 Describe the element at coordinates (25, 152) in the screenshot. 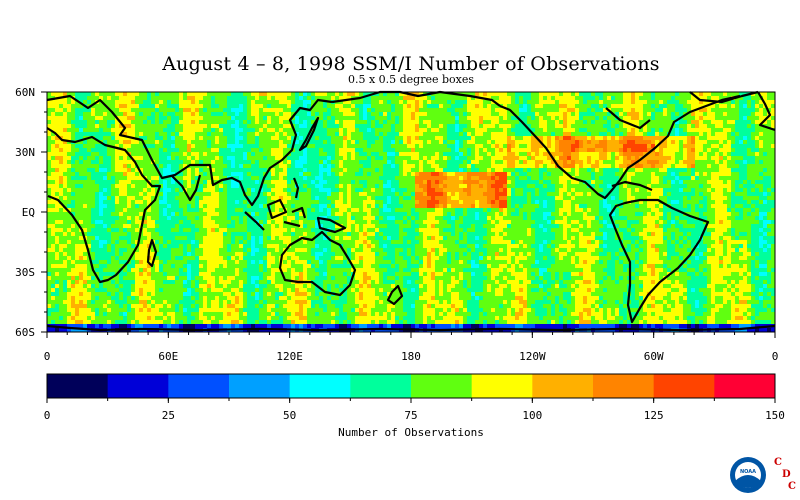

I see `y-tick-label: 30N` at that location.